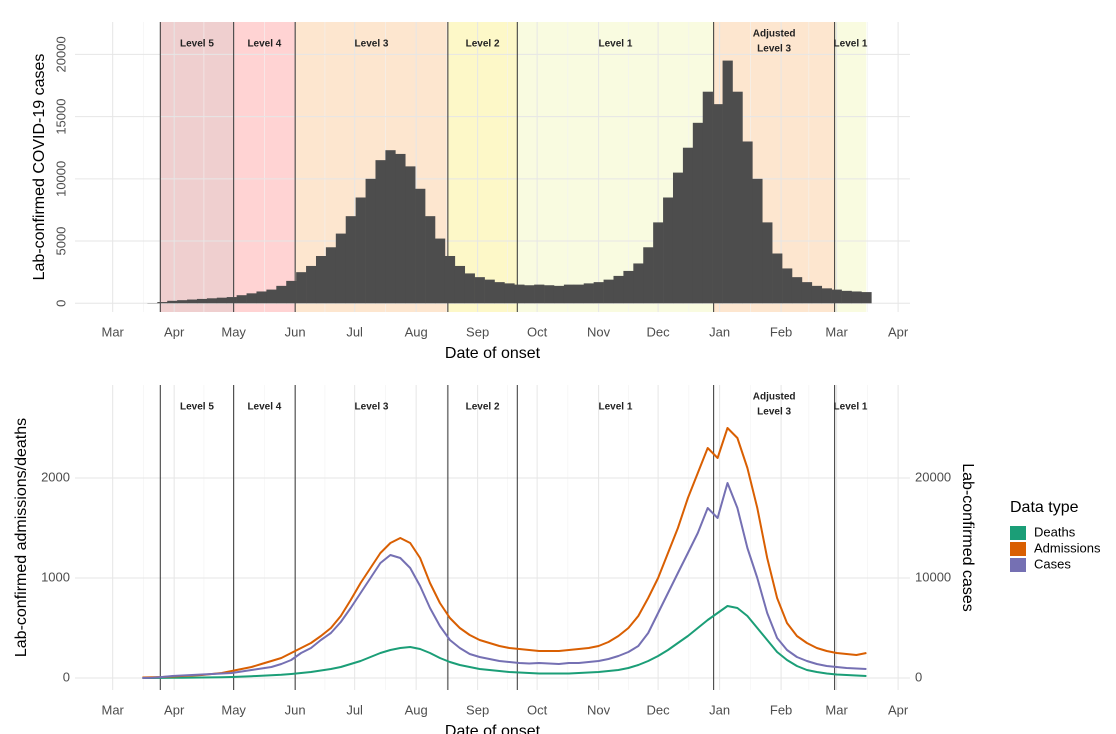  I want to click on band-label: Level 1, so click(851, 407).